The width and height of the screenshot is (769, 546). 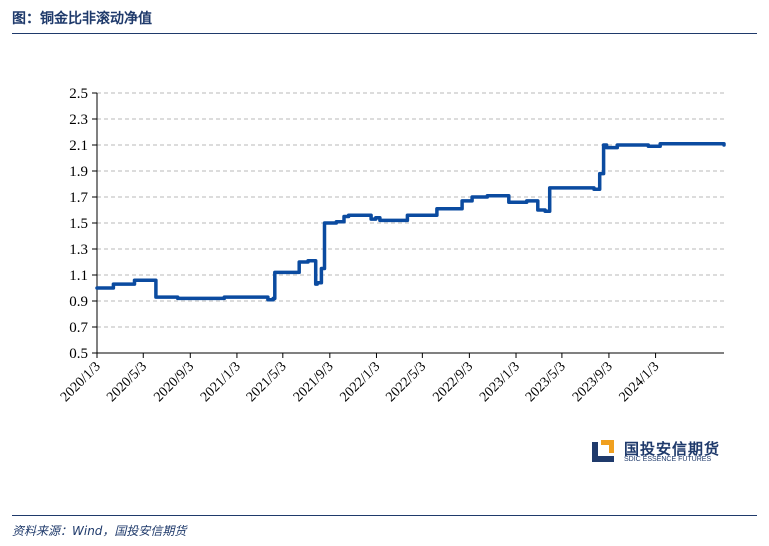 What do you see at coordinates (78, 198) in the screenshot?
I see `y-tick-label: 1.7` at bounding box center [78, 198].